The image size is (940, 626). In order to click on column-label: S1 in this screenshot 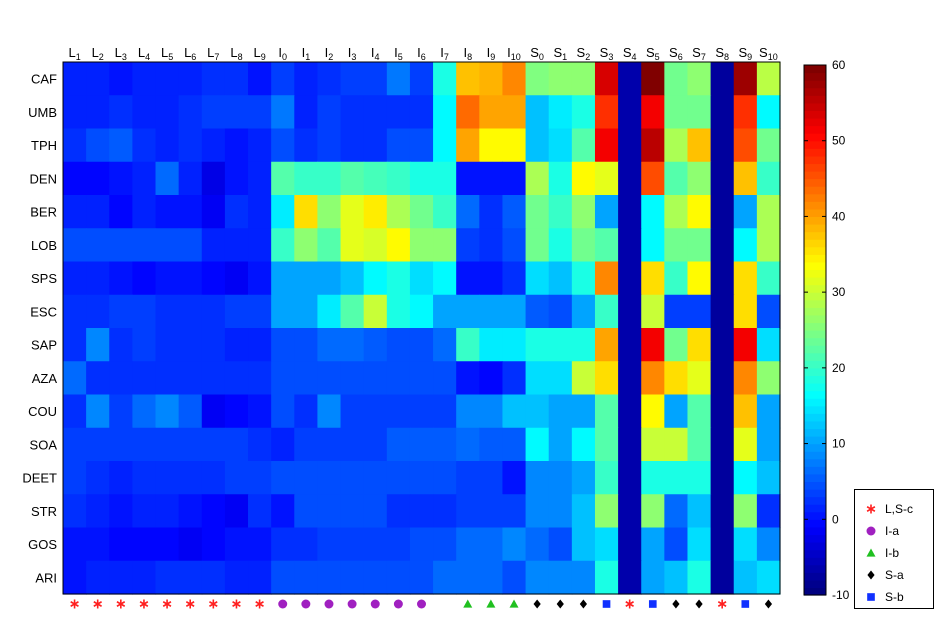, I will do `click(560, 53)`.